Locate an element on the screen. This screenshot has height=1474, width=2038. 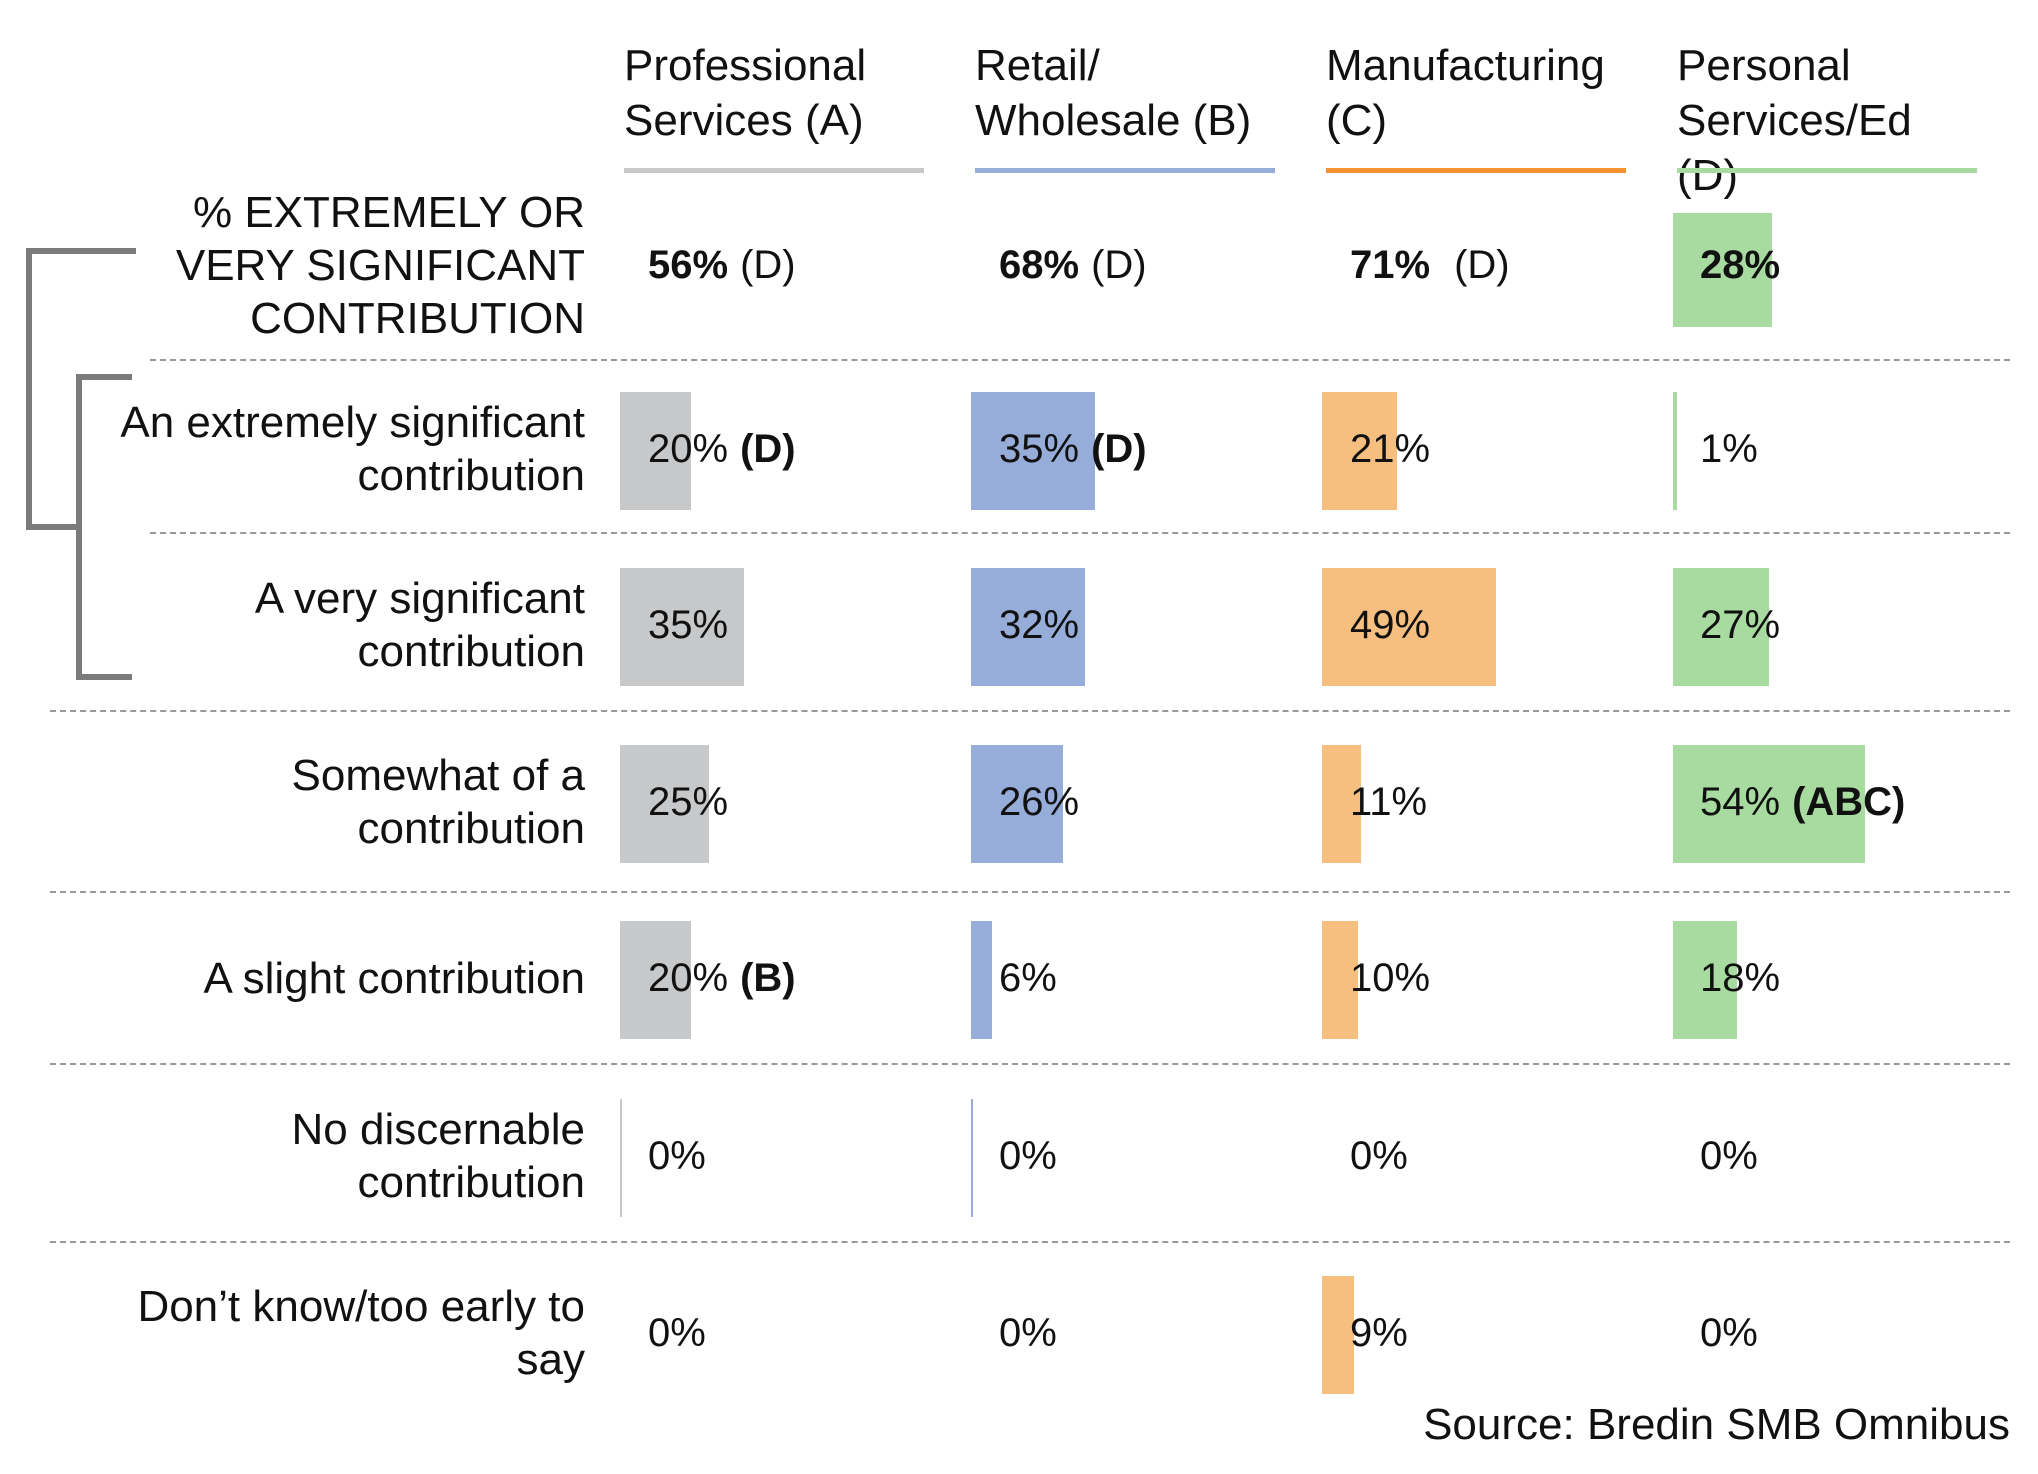
value-label: 9% is located at coordinates (1379, 1333).